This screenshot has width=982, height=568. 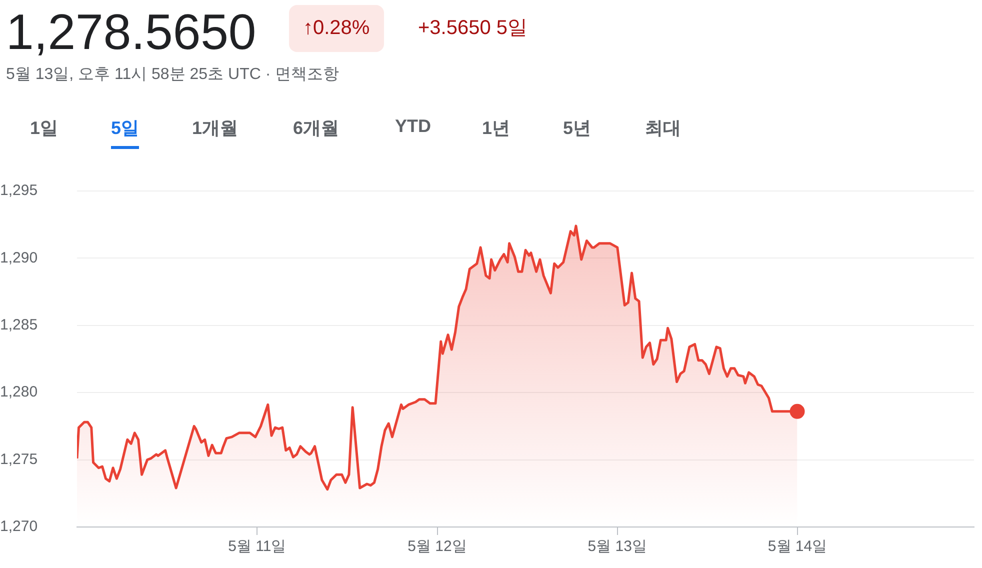 I want to click on text: ↑0.28%, so click(x=336, y=28).